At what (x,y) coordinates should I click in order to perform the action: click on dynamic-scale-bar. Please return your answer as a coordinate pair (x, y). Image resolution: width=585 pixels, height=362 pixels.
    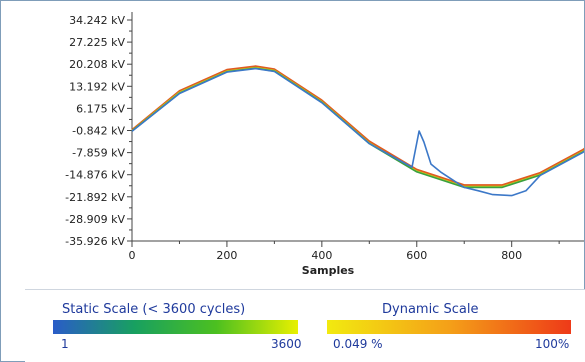
    Looking at the image, I should click on (449, 327).